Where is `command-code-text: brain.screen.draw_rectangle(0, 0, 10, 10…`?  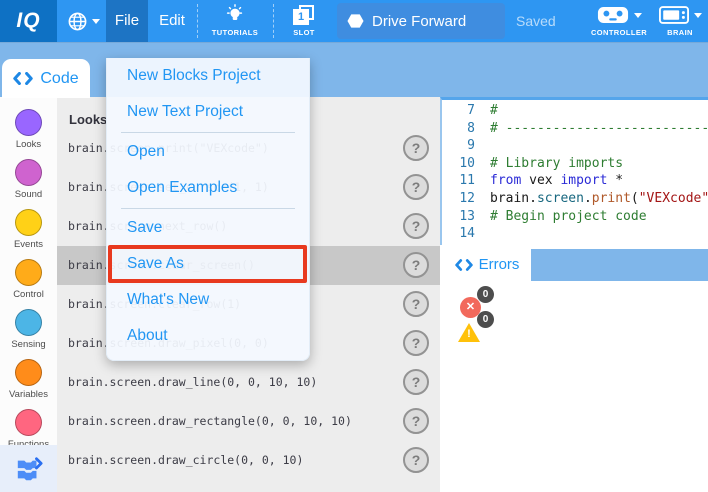 command-code-text: brain.screen.draw_rectangle(0, 0, 10, 10… is located at coordinates (210, 420).